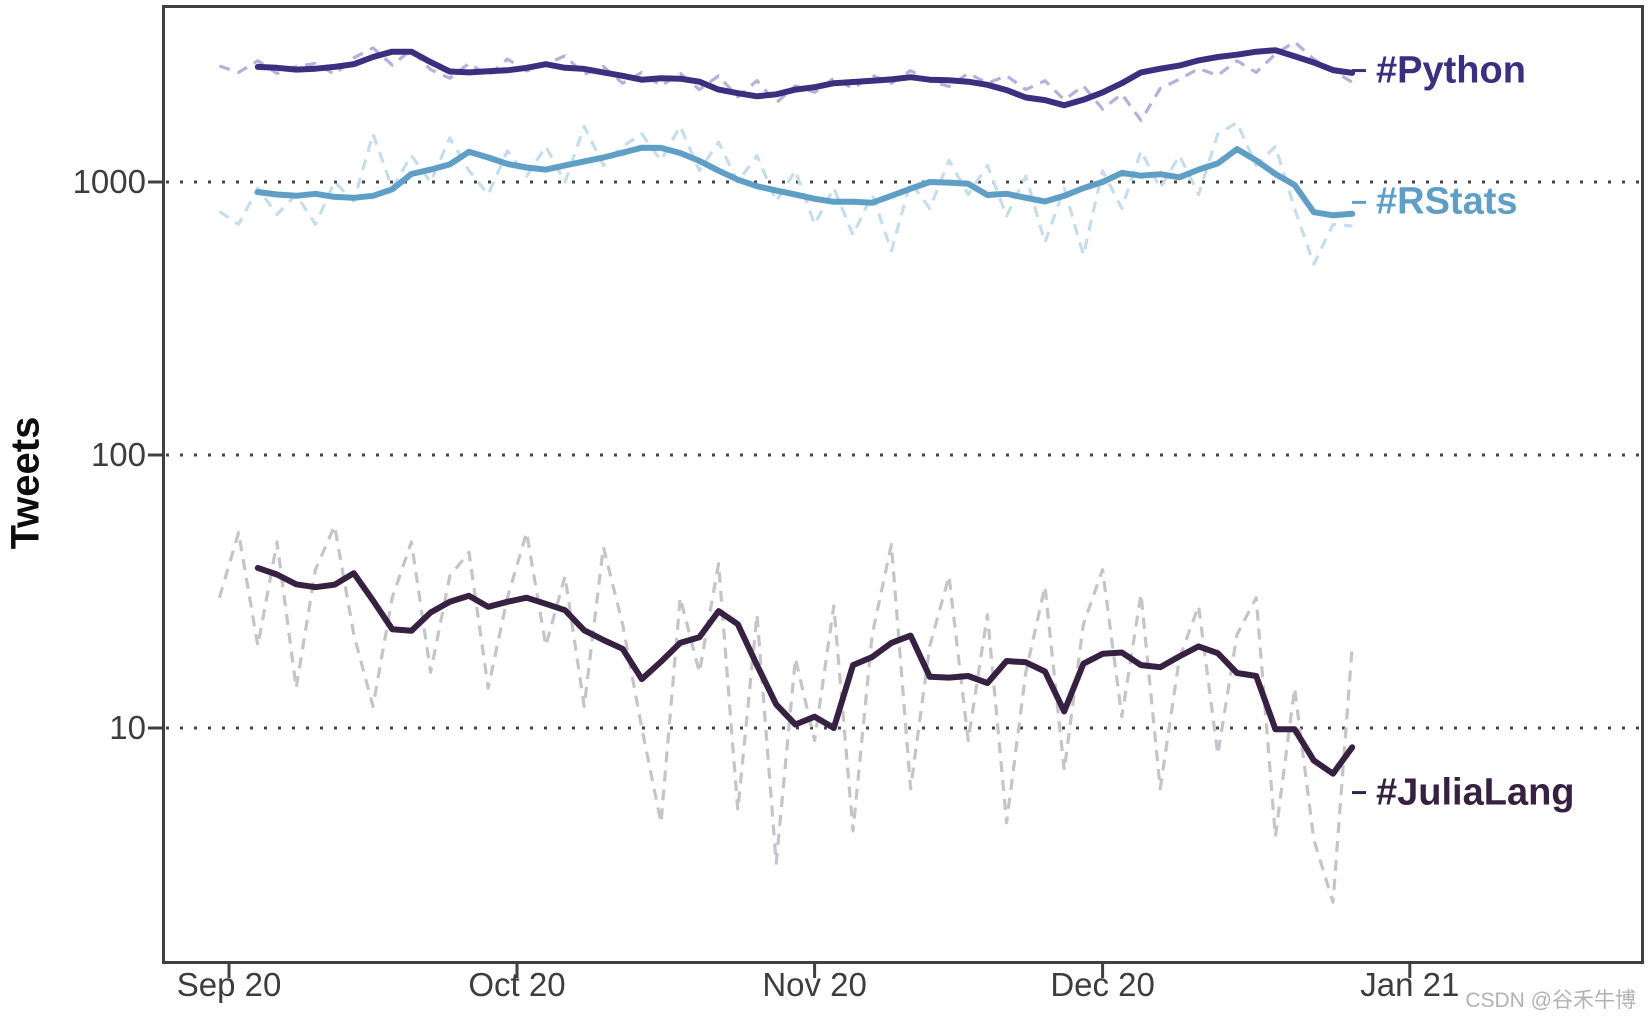  I want to click on y-tick-label-10: 10, so click(127, 727).